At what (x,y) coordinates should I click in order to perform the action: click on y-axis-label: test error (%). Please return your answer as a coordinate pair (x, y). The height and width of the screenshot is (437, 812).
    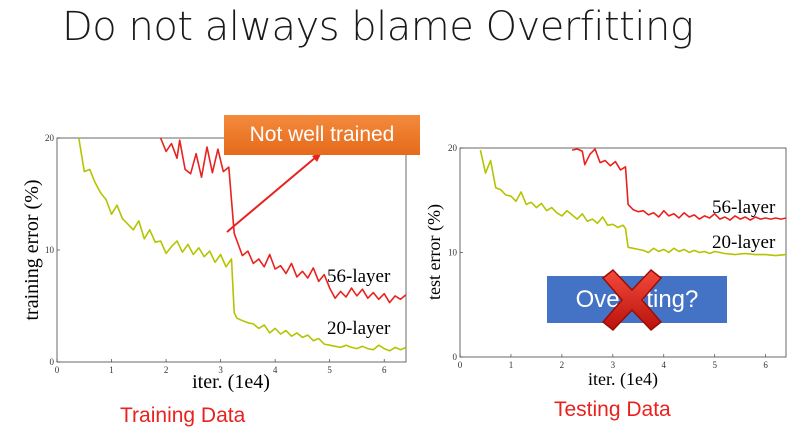
    Looking at the image, I should click on (434, 252).